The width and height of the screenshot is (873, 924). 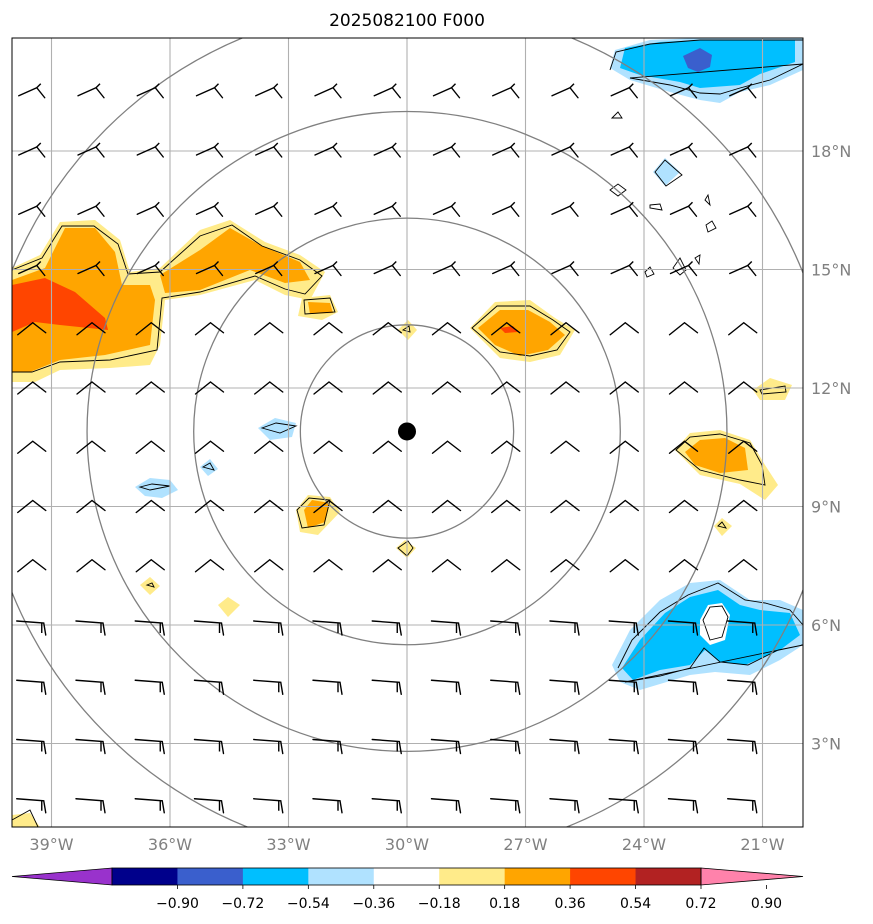 I want to click on colorbar-tick-label: 0.18, so click(x=504, y=904).